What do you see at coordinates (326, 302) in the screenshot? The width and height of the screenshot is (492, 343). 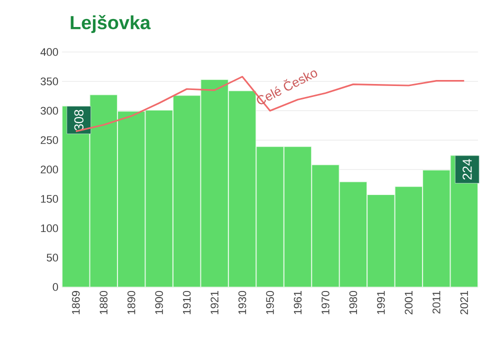 I see `x-tick-label: 1970` at bounding box center [326, 302].